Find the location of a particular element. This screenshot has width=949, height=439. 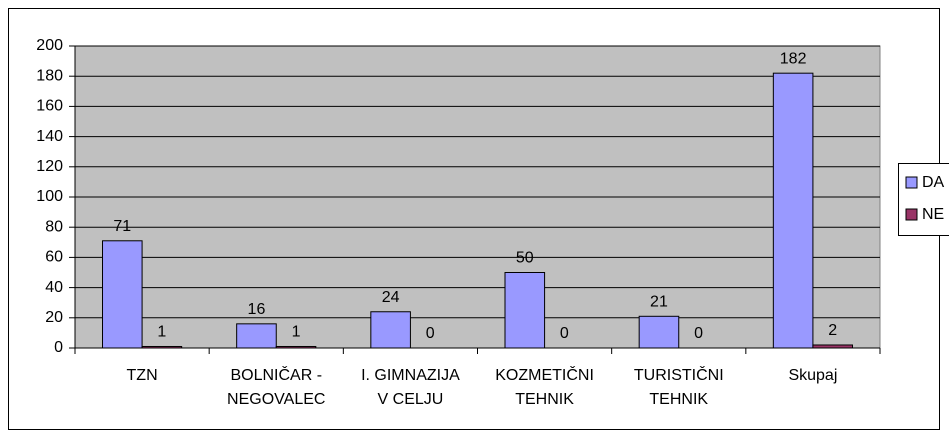

y-tick-label: 180 is located at coordinates (49, 75).